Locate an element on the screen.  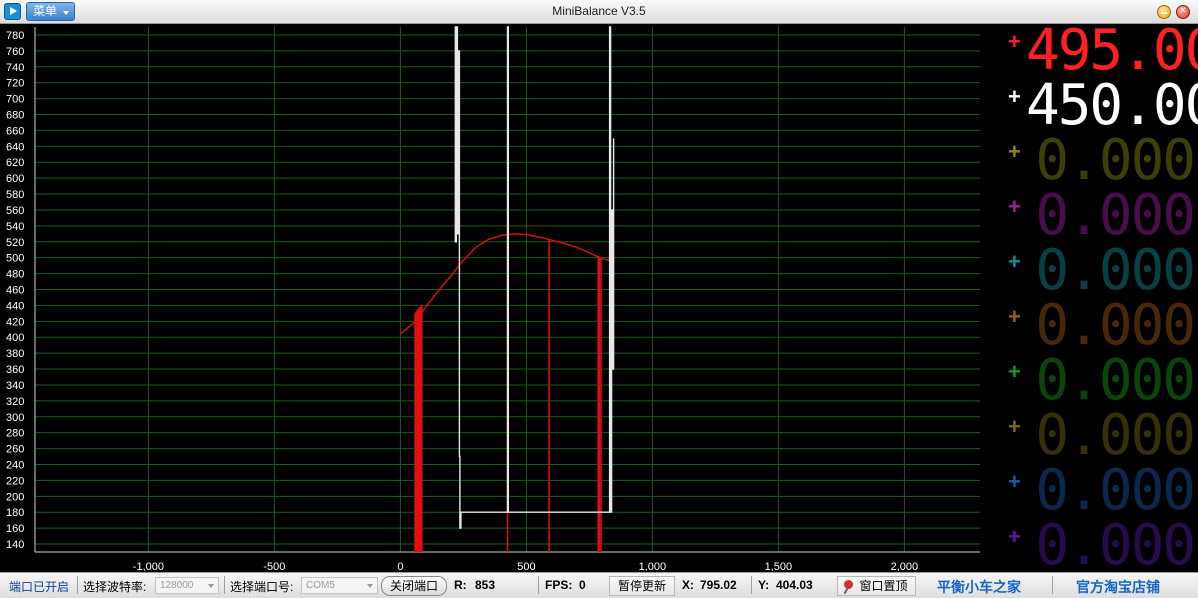
baud-select-value: 128000 is located at coordinates (177, 585).